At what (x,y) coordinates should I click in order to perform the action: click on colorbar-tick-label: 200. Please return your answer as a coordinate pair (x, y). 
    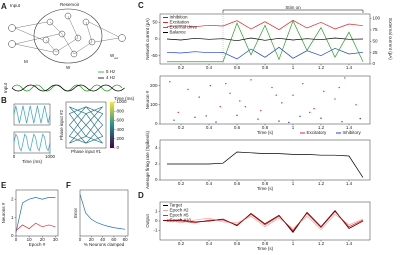
    Looking at the image, I should click on (121, 138).